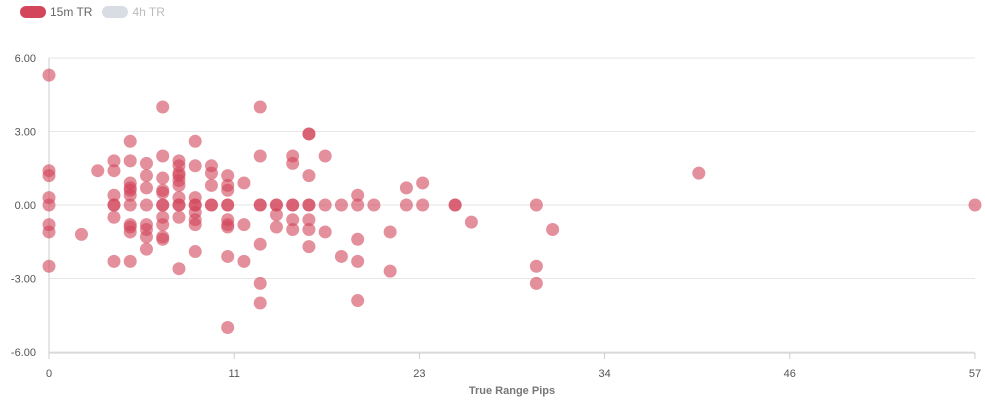 The width and height of the screenshot is (985, 400). What do you see at coordinates (133, 12) in the screenshot?
I see `legend-item-4h-tr: 4h TR` at bounding box center [133, 12].